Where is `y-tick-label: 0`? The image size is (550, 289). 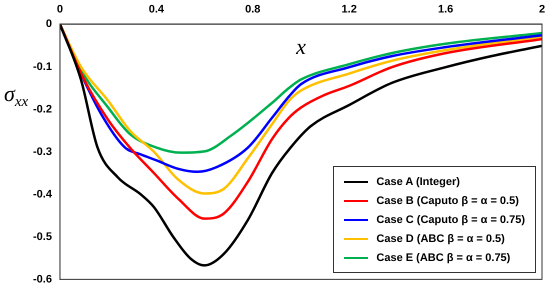 y-tick-label: 0 is located at coordinates (49, 24).